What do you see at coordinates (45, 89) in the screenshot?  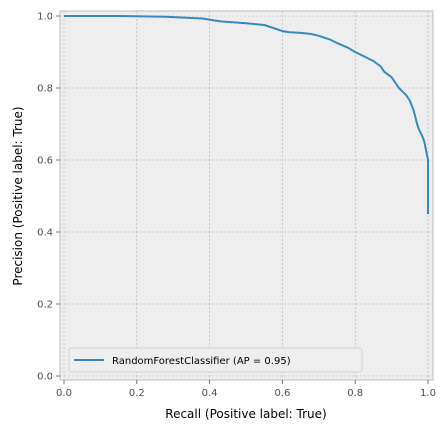 I see `y-tick-label: 0.8` at bounding box center [45, 89].